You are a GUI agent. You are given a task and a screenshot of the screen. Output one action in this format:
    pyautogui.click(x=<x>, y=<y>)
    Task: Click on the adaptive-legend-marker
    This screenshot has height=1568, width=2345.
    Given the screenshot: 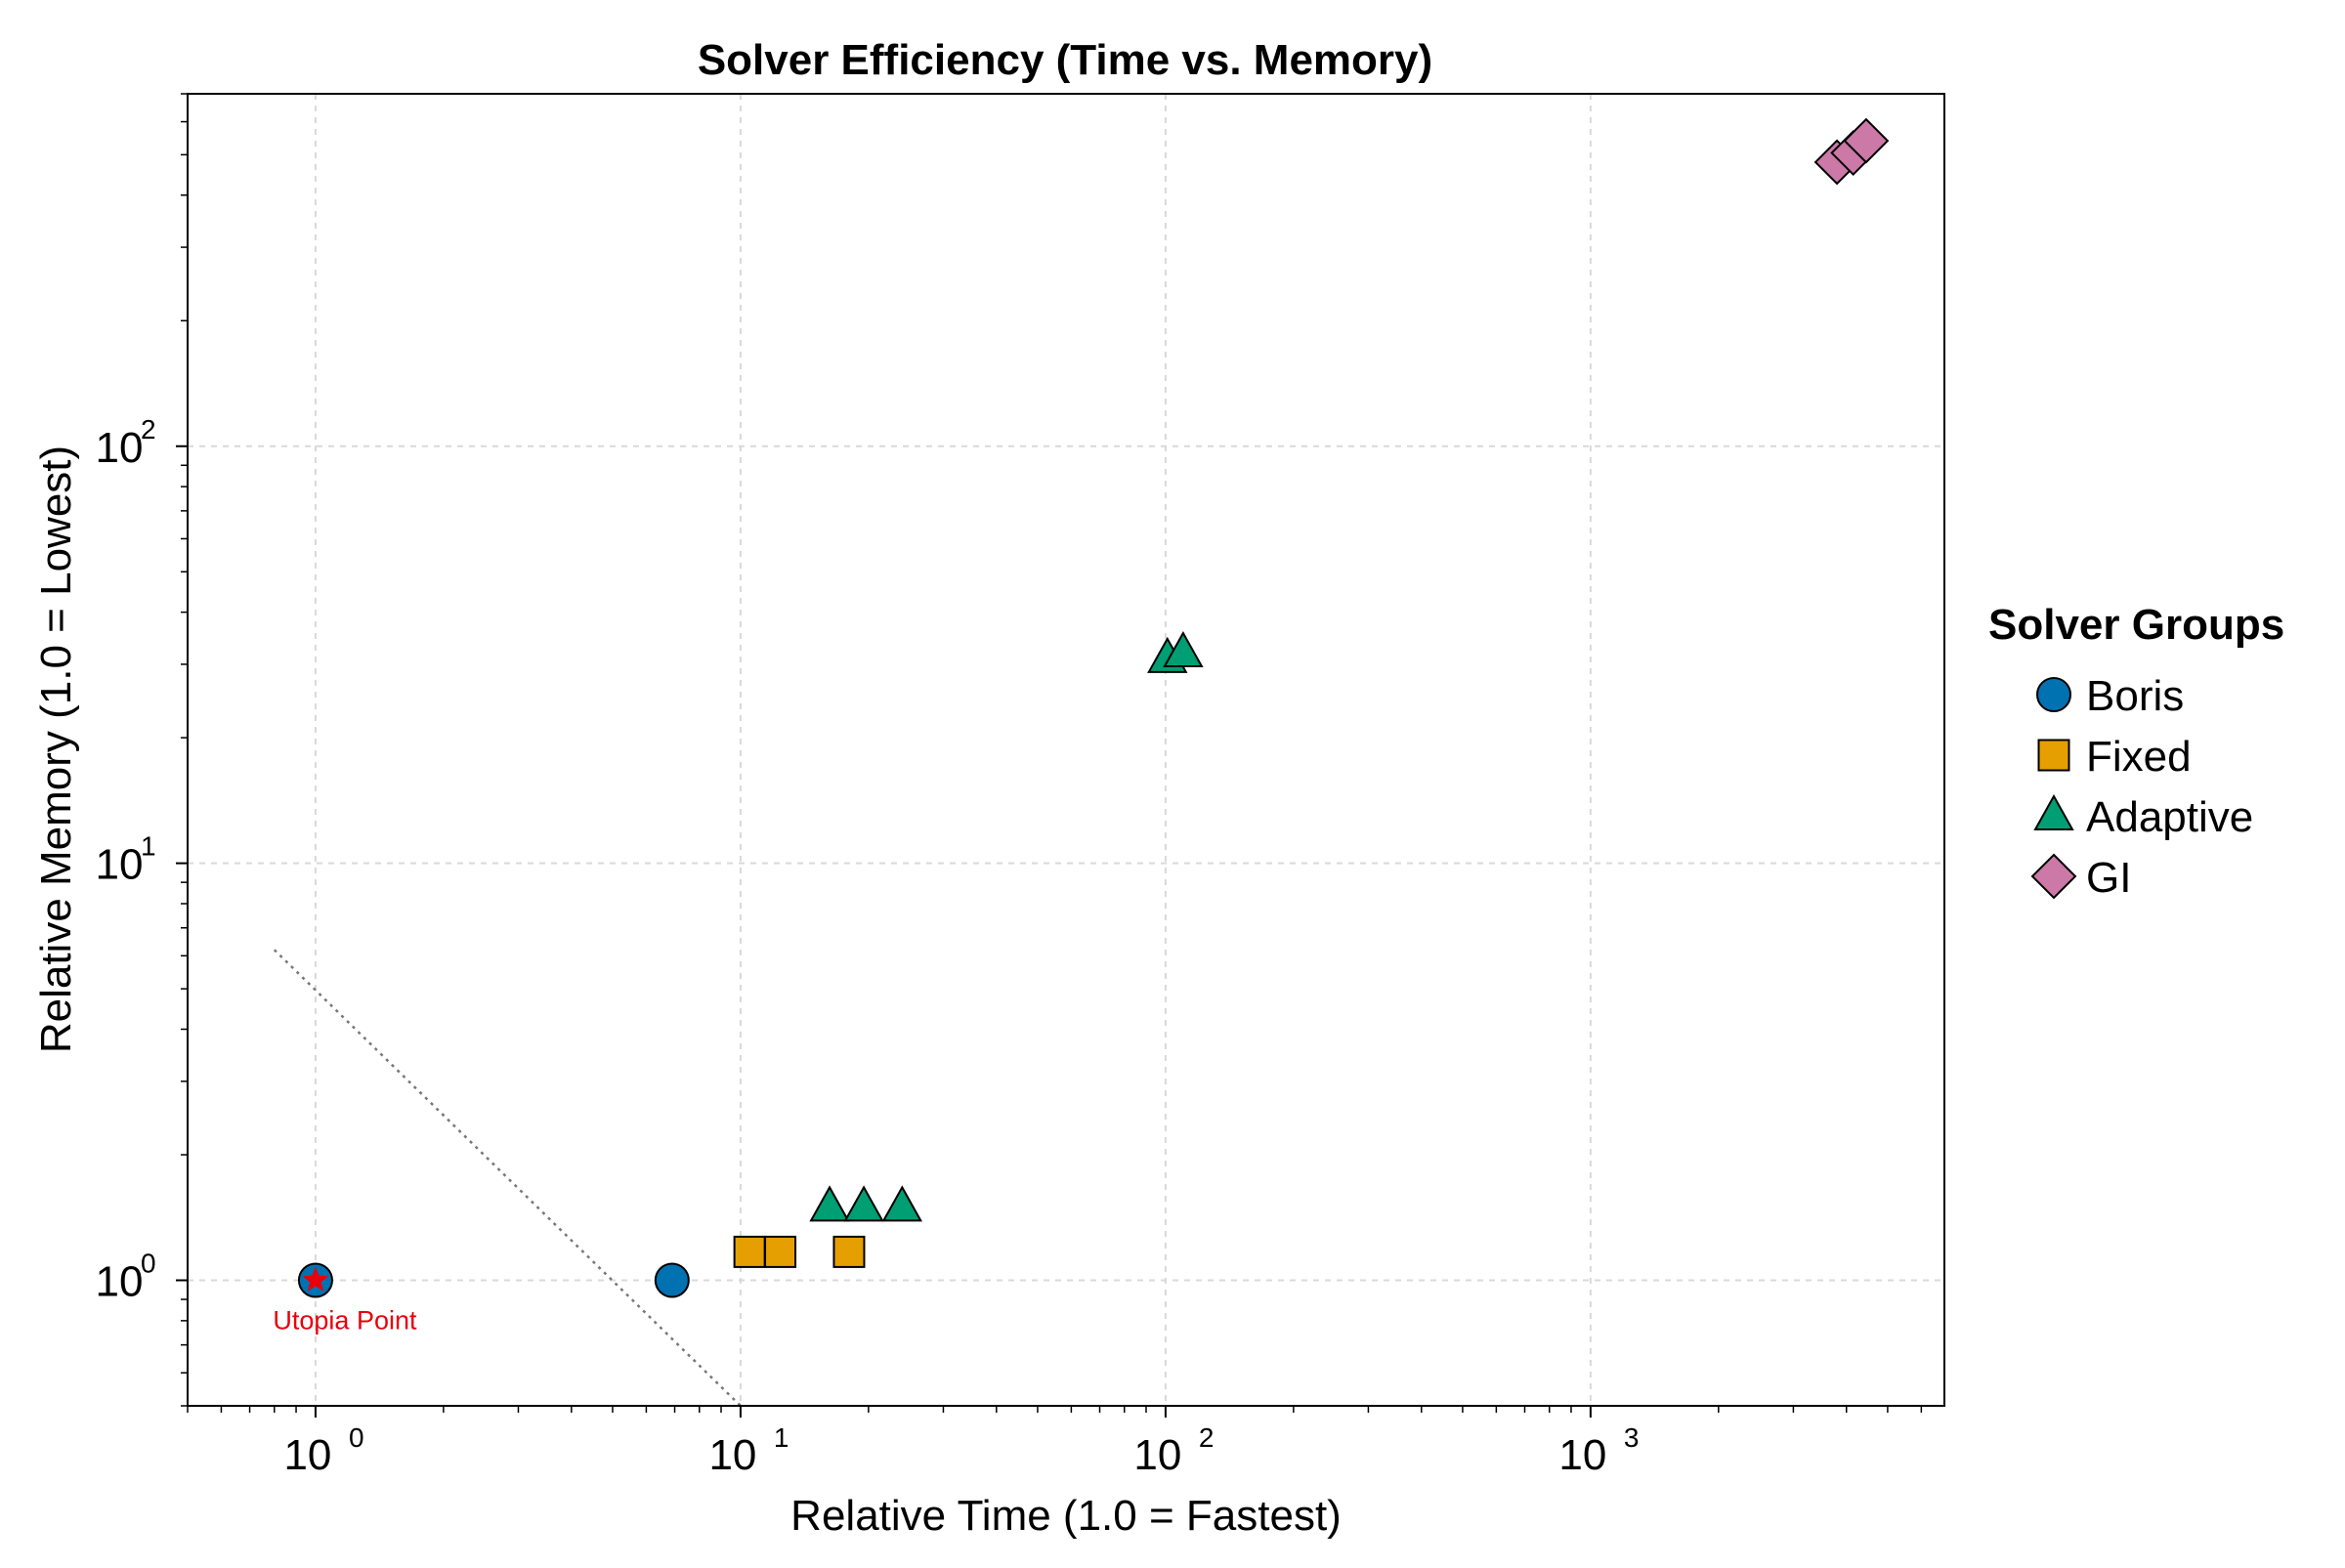 What is the action you would take?
    pyautogui.click(x=2053, y=811)
    